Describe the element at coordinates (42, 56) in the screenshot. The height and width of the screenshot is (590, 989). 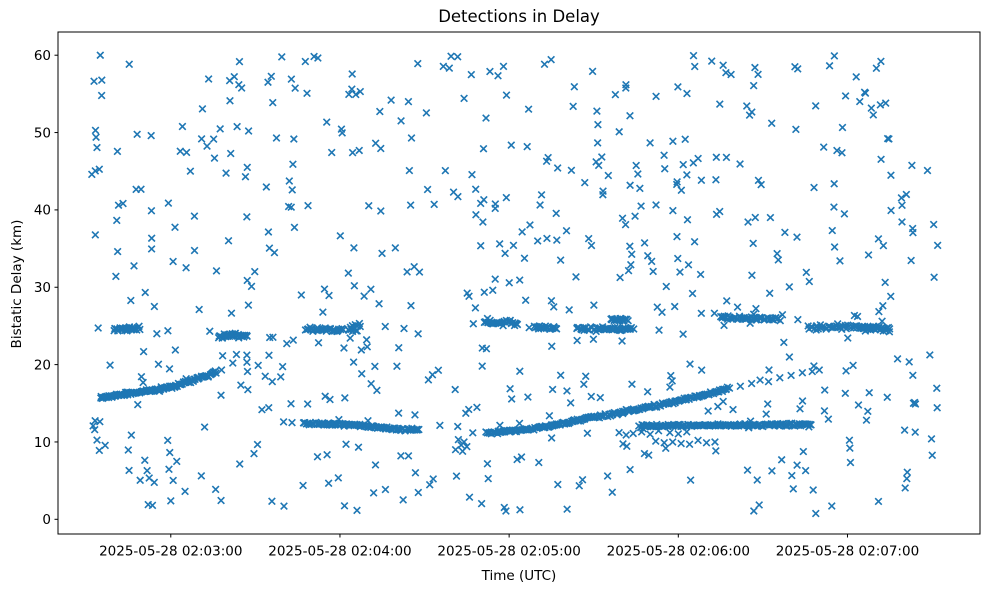
I see `y-tick-label: 60` at that location.